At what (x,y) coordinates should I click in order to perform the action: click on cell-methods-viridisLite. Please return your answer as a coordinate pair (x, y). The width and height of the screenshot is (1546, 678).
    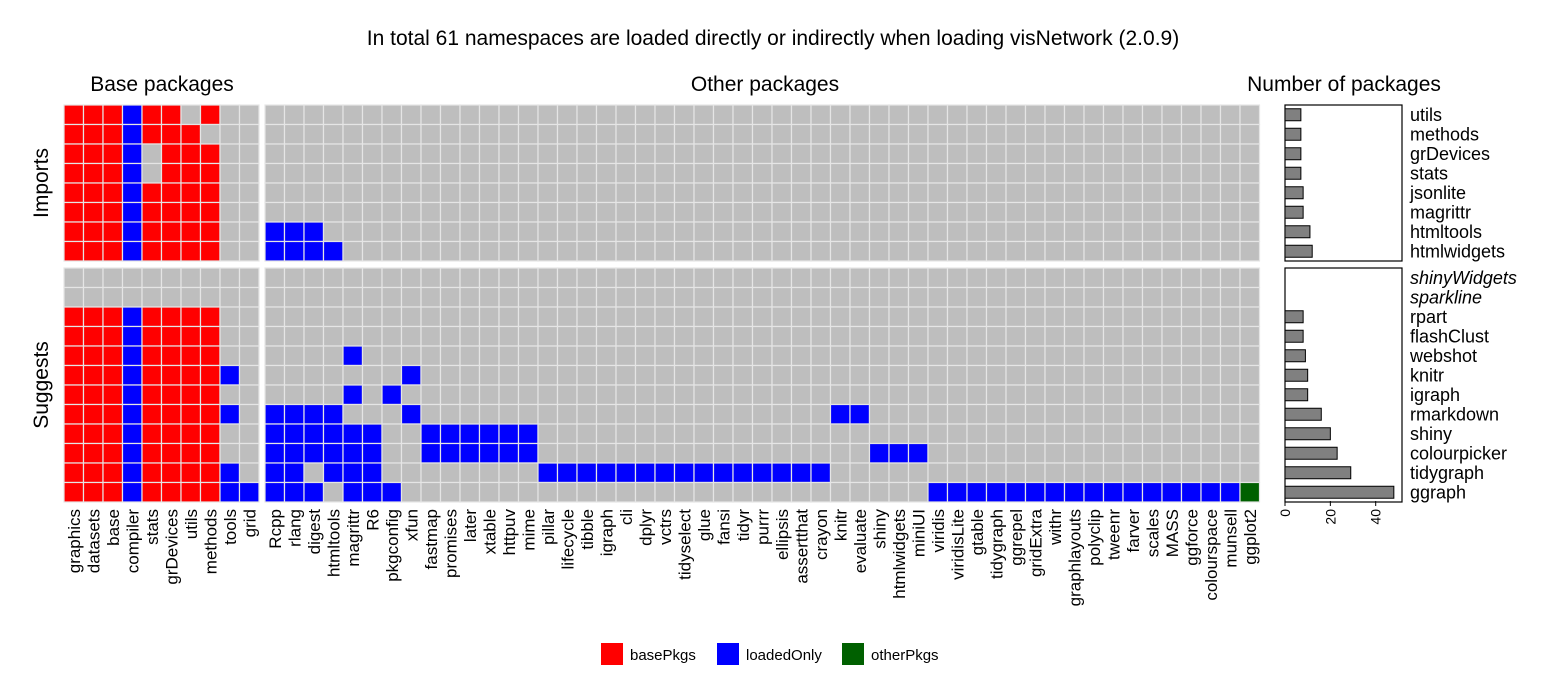
    Looking at the image, I should click on (957, 134).